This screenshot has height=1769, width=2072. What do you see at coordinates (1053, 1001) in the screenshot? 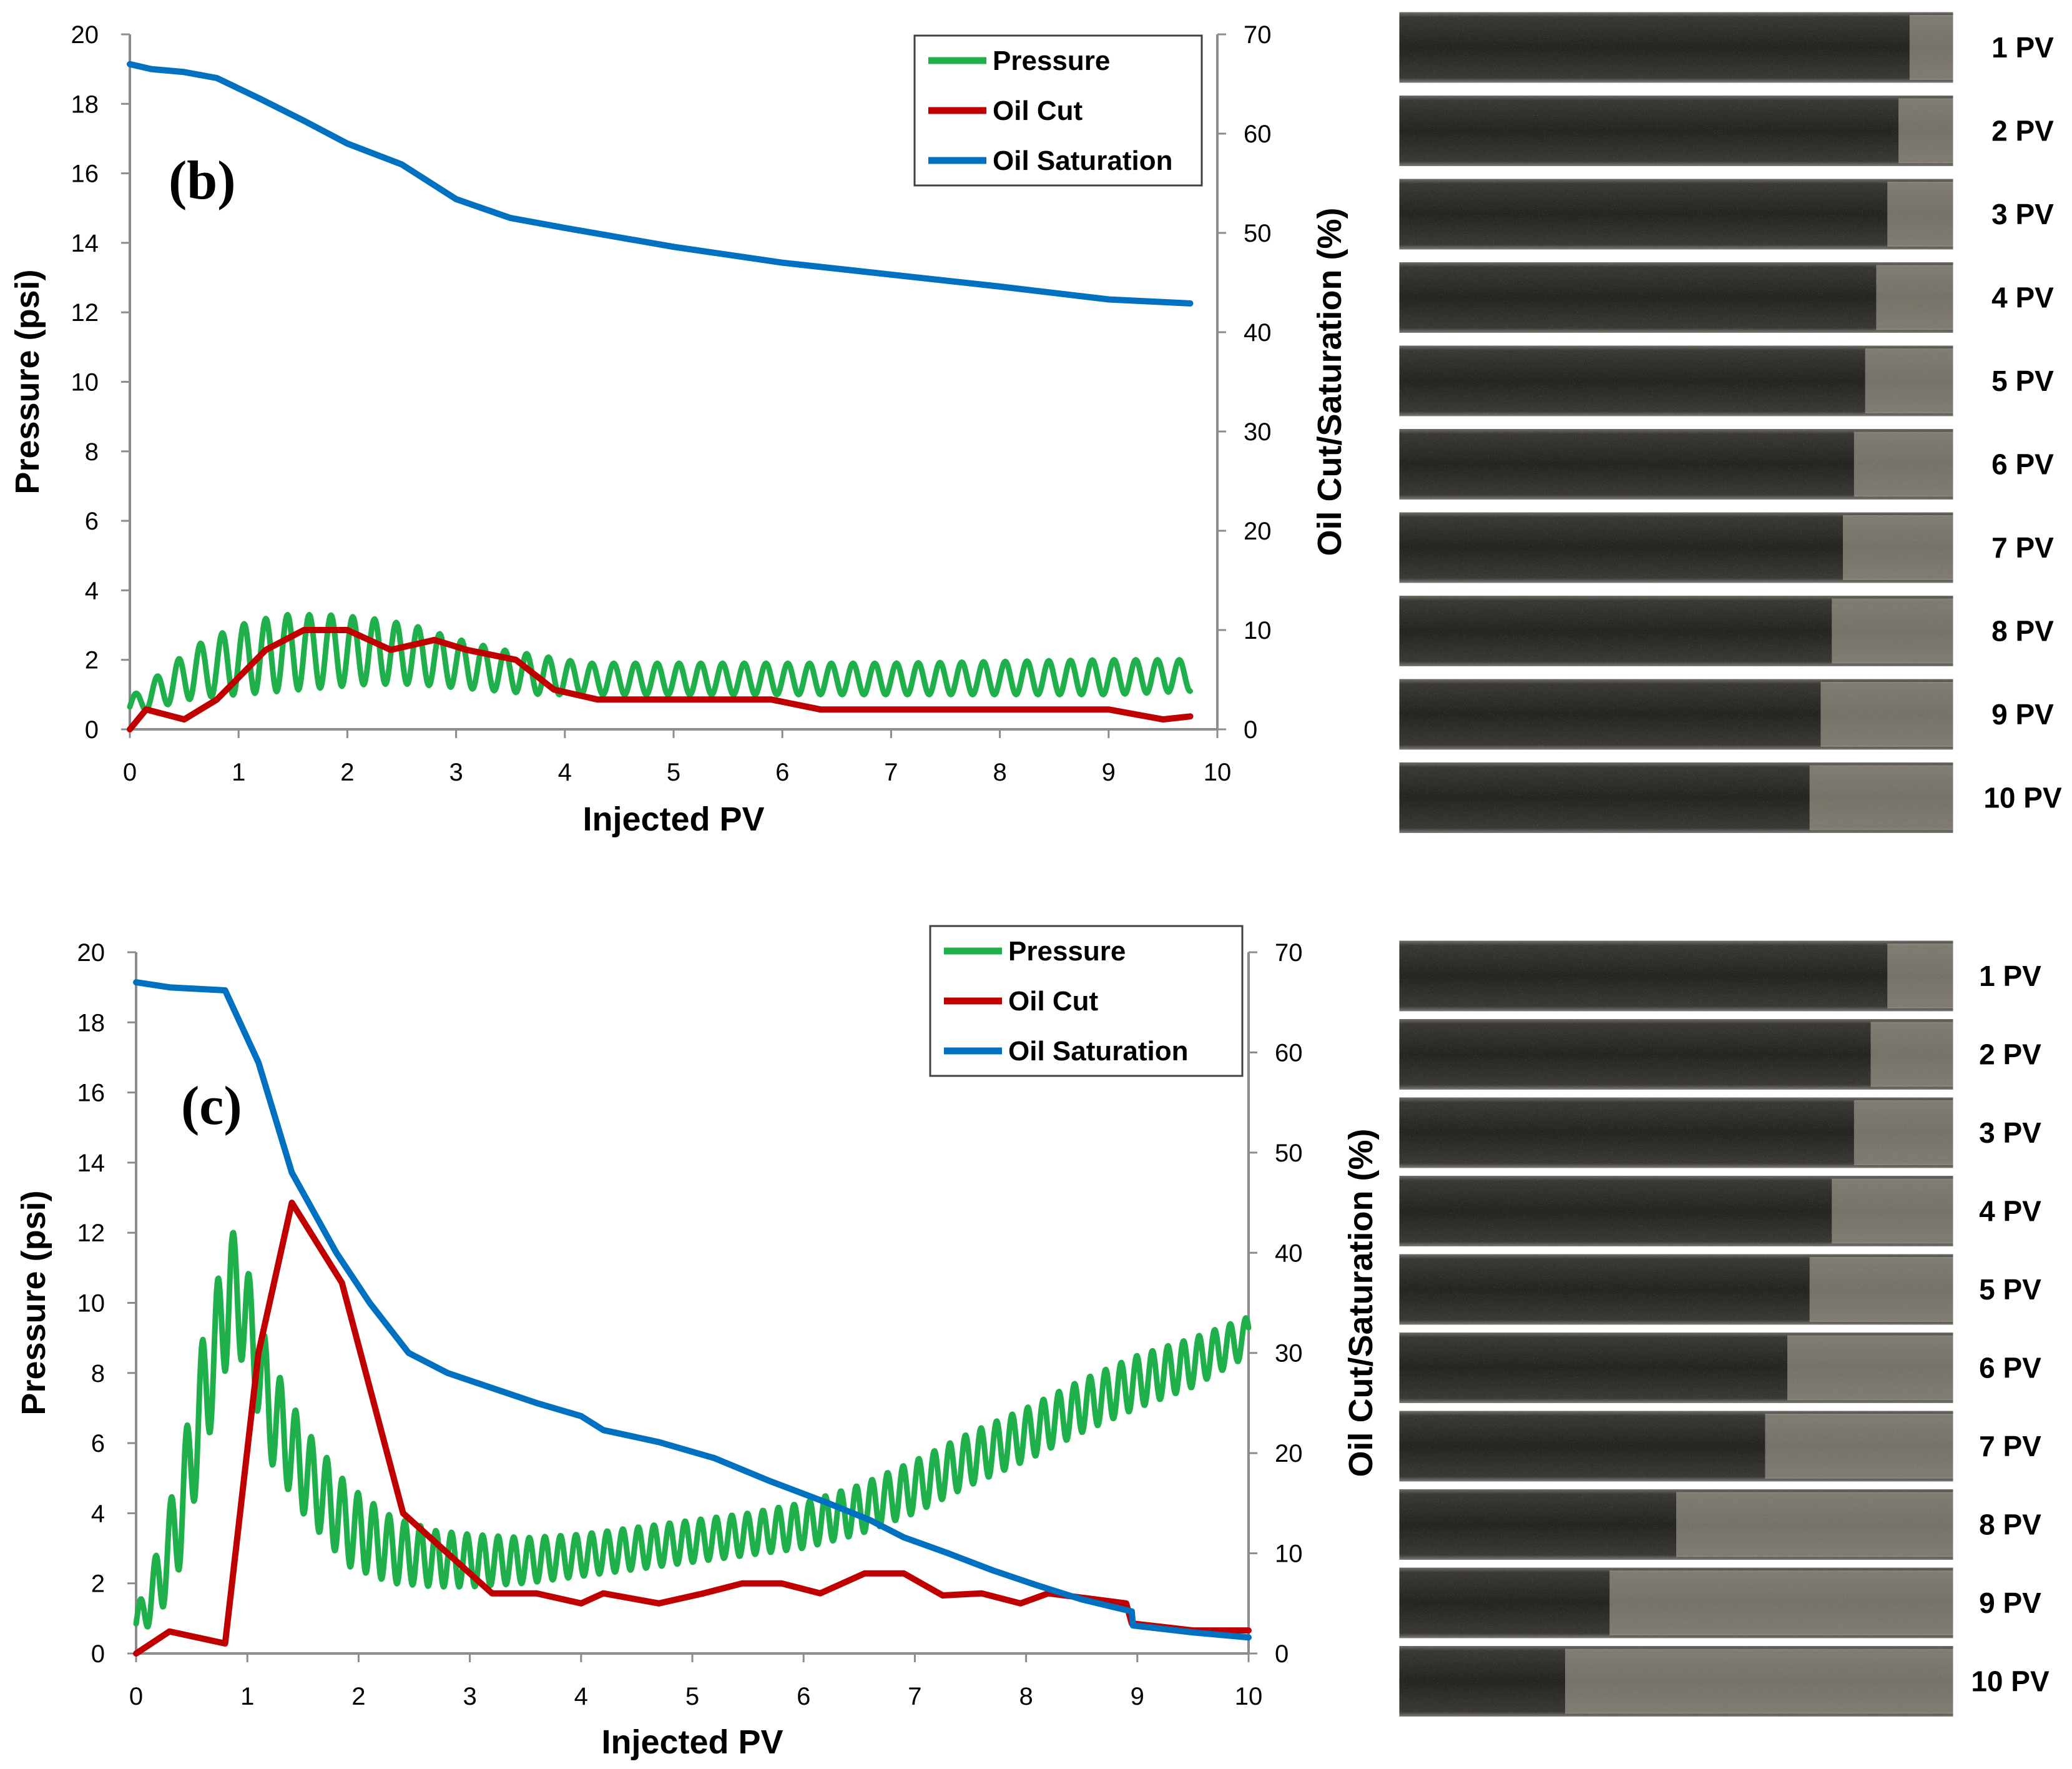
I see `legend-label: Oil Cut` at bounding box center [1053, 1001].